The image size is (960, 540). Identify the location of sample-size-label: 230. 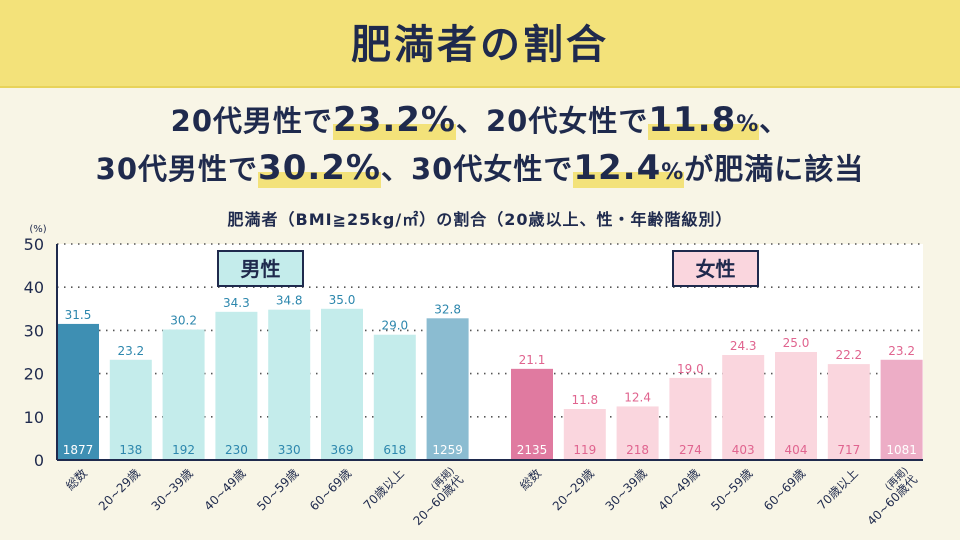
(236, 450).